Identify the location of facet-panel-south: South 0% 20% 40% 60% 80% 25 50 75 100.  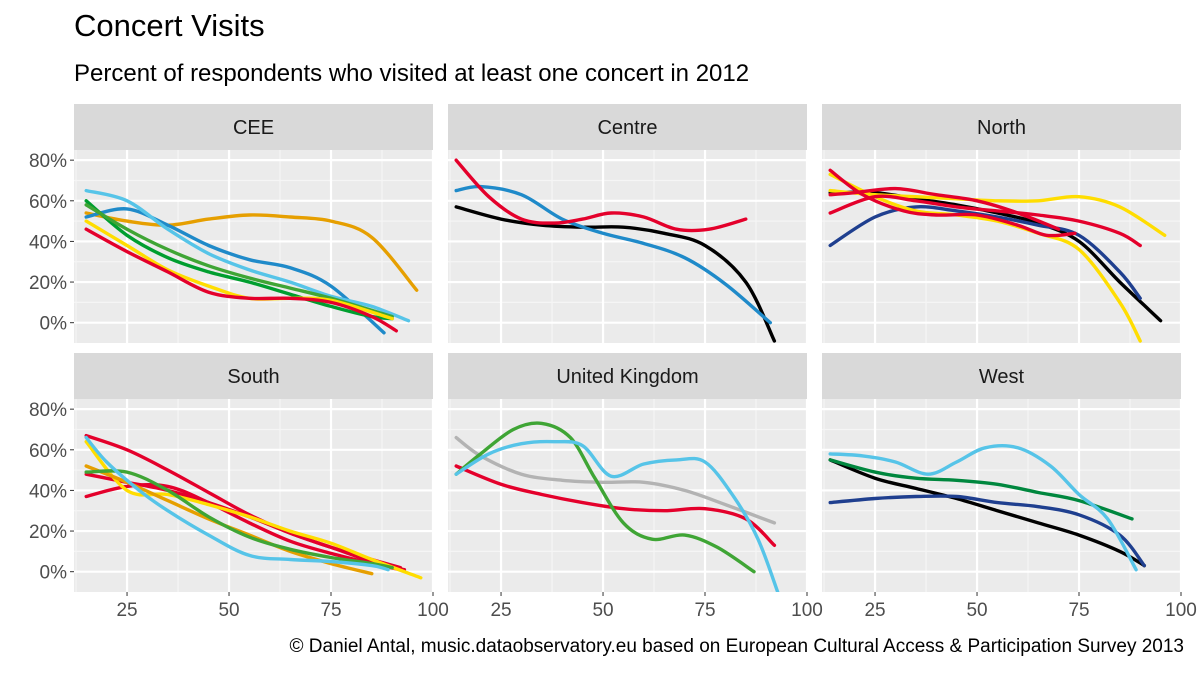
(239, 487).